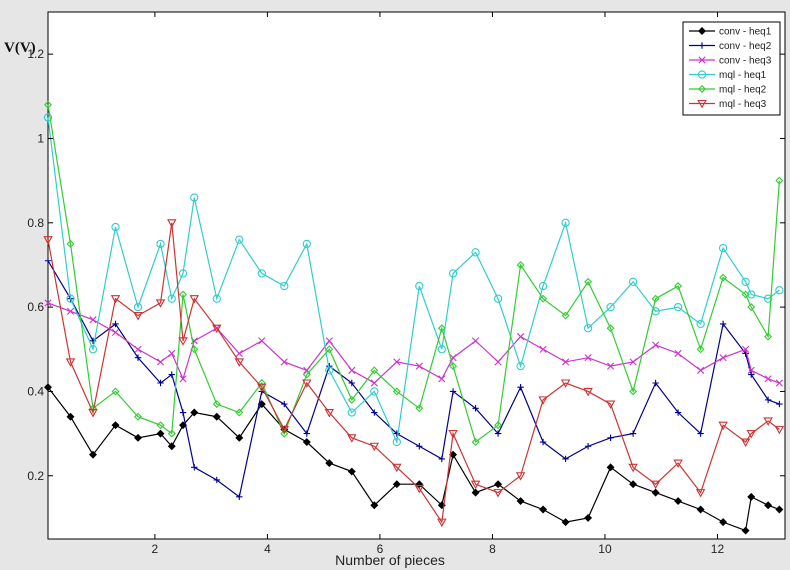 This screenshot has width=790, height=570. I want to click on legend-label: conv - heq1, so click(745, 32).